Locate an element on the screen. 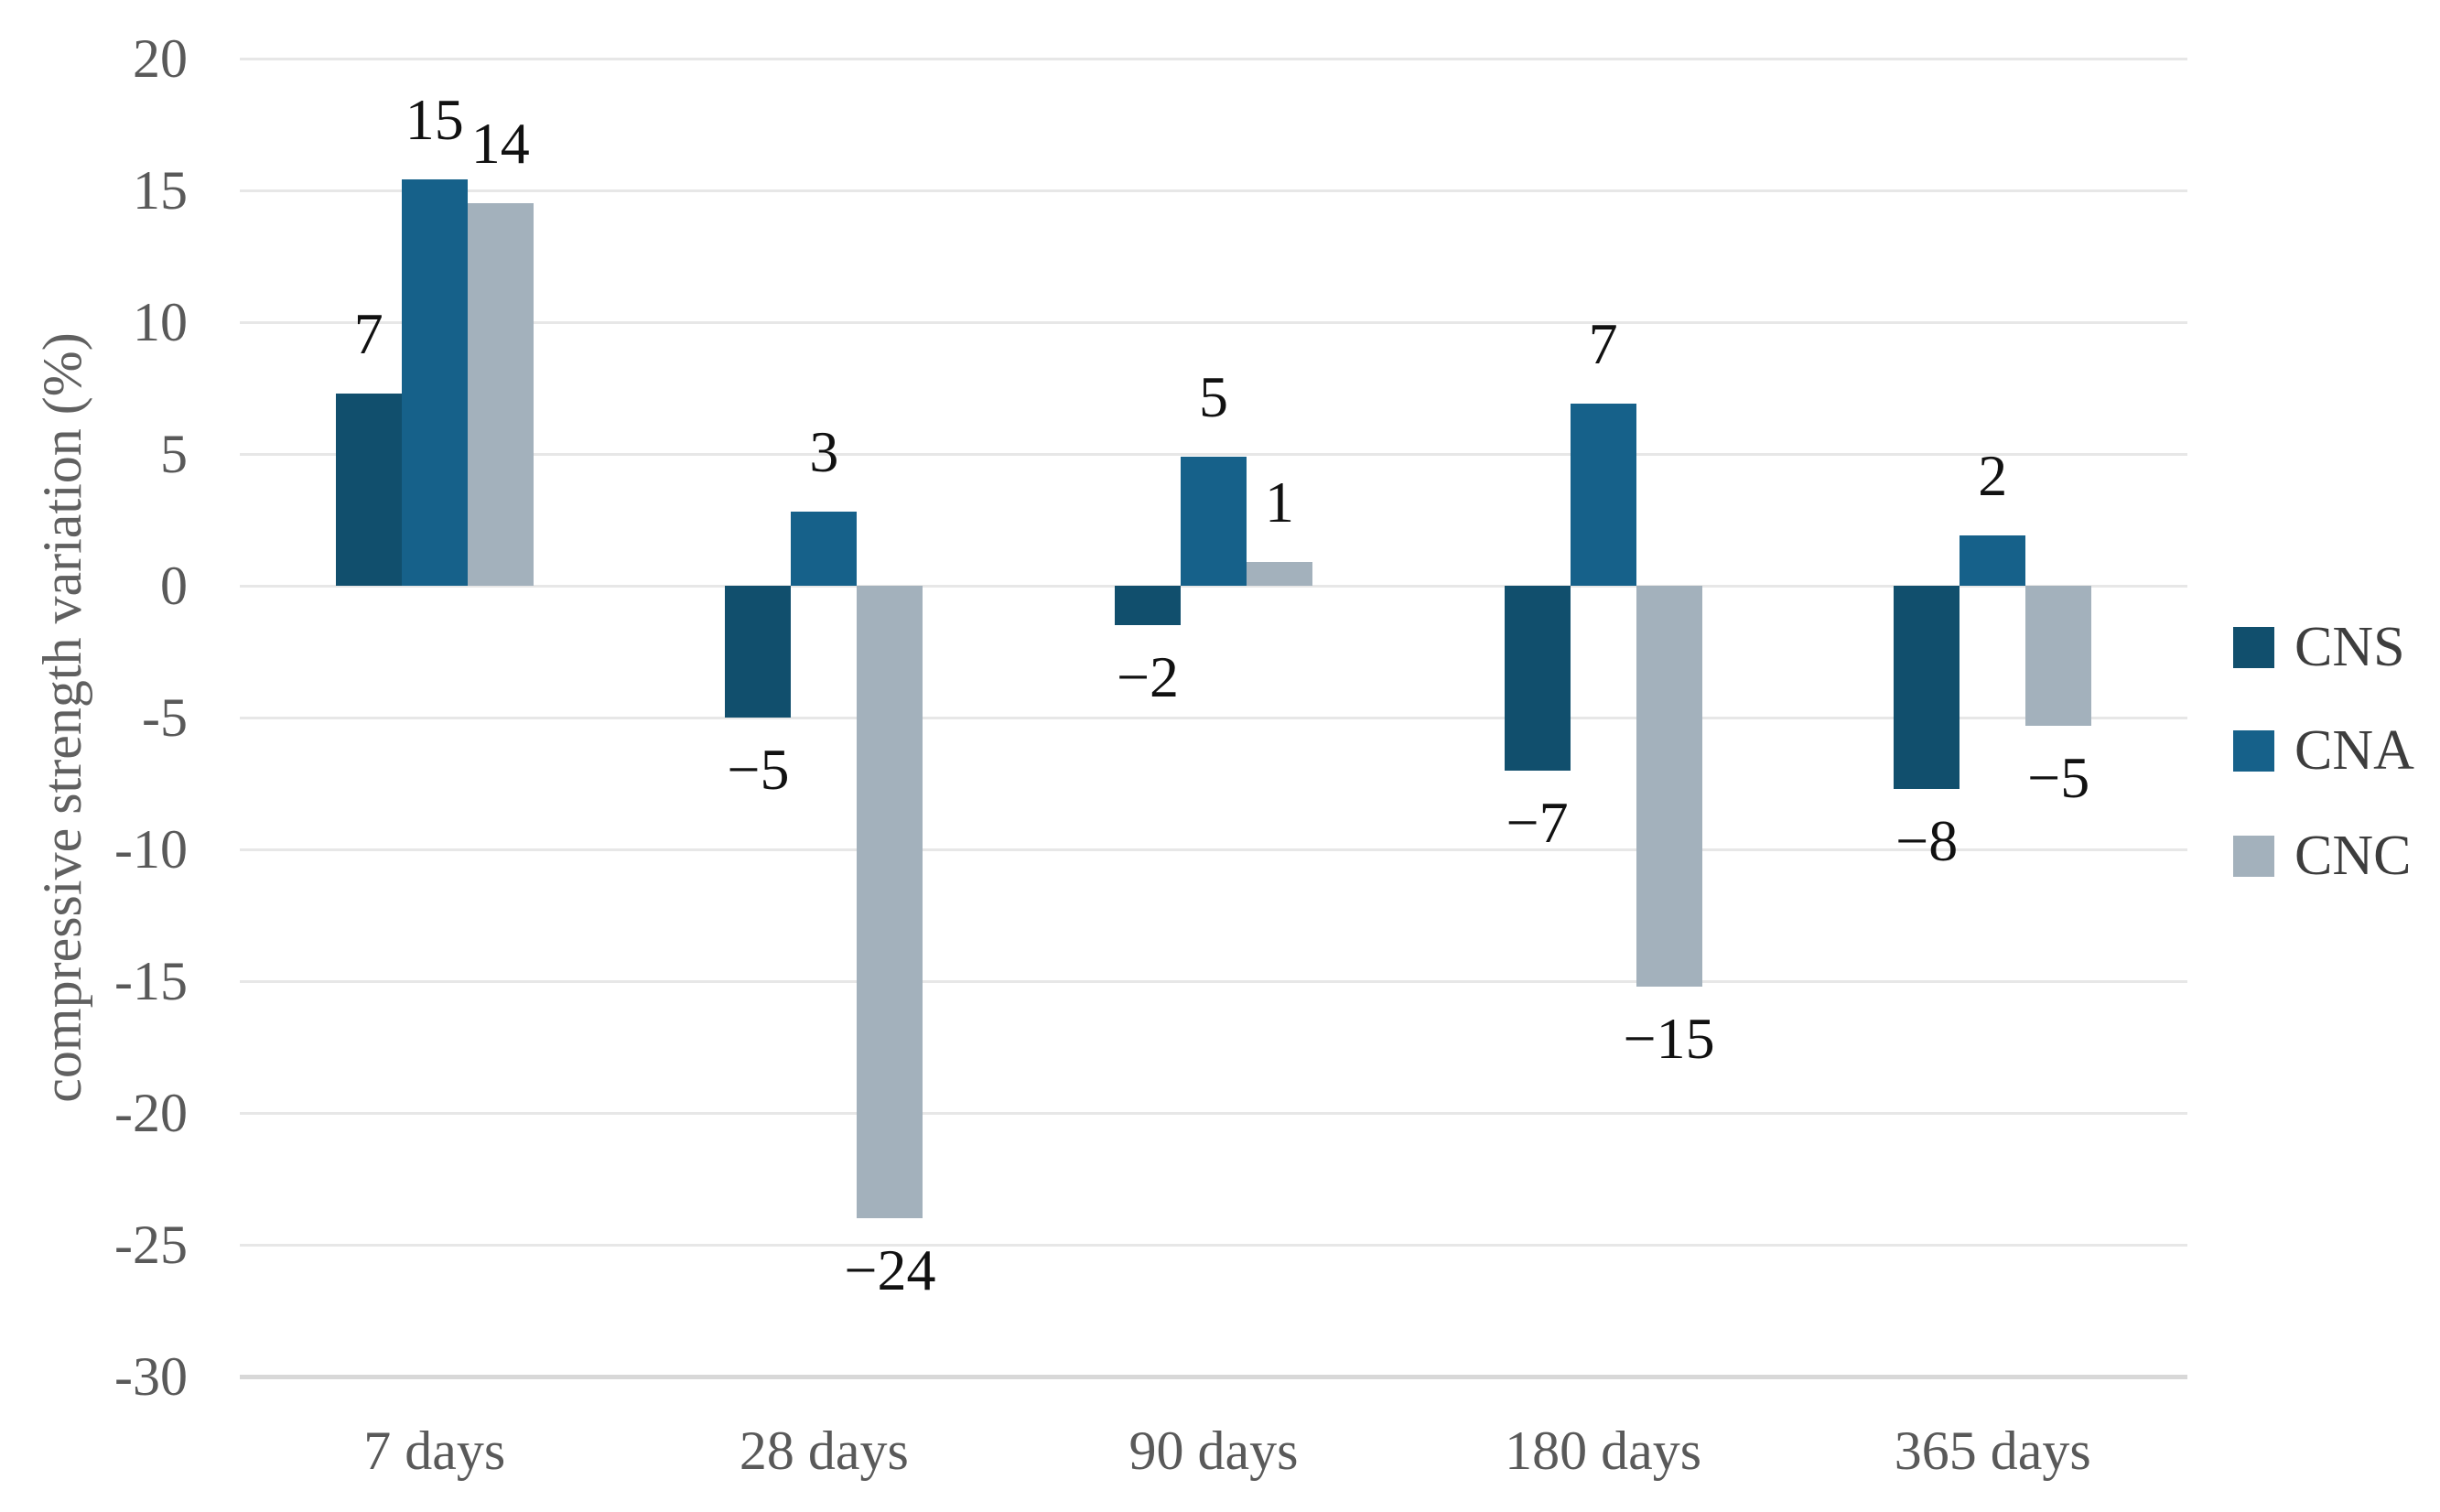 Image resolution: width=2440 pixels, height=1512 pixels. value-label-cnc-90-days: 1 is located at coordinates (1279, 502).